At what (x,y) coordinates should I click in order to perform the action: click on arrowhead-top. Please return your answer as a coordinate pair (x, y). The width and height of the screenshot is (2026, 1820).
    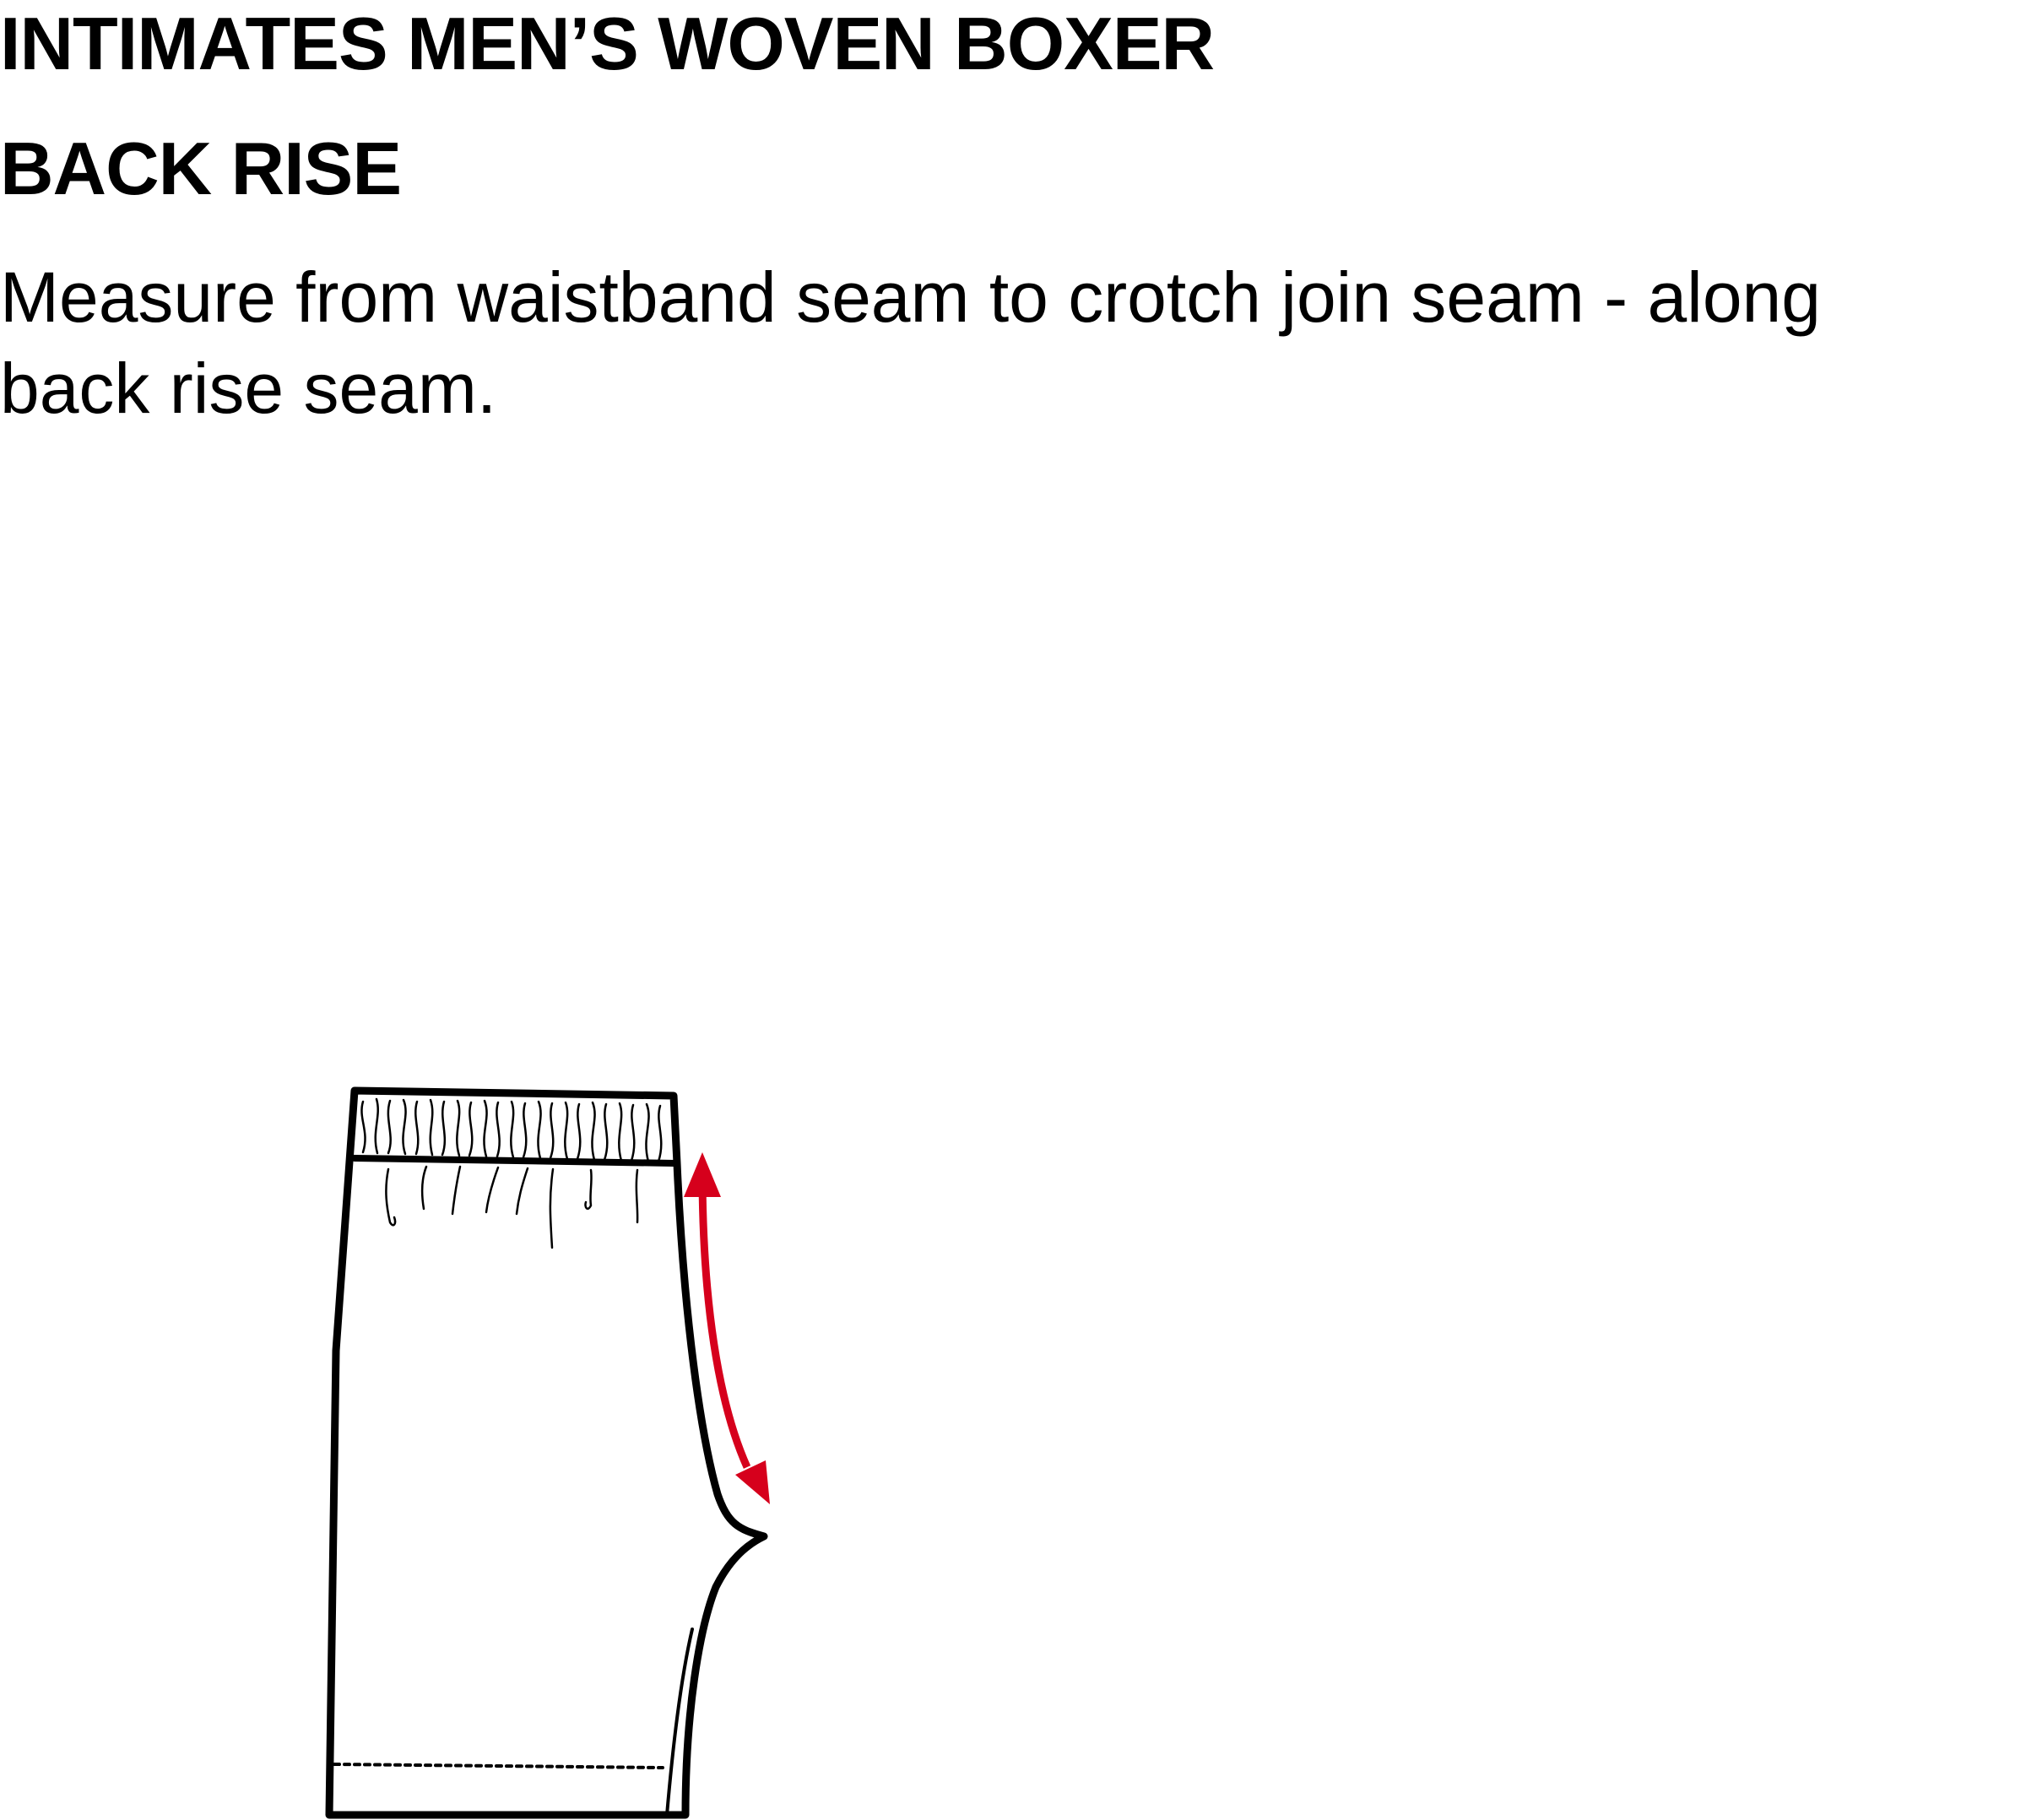
    Looking at the image, I should click on (702, 1174).